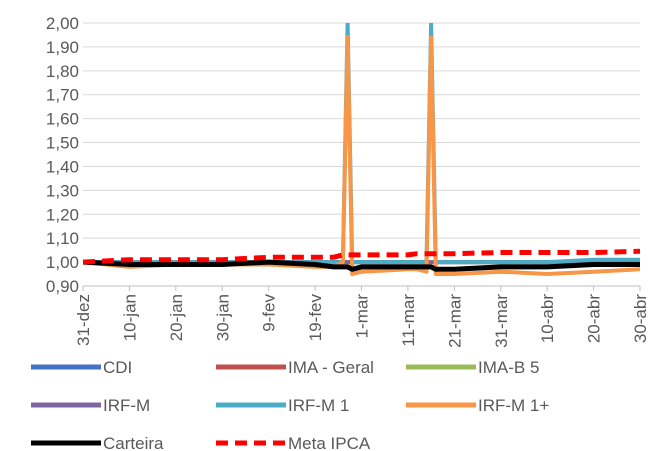  Describe the element at coordinates (117, 367) in the screenshot. I see `legend-label: CDI` at that location.